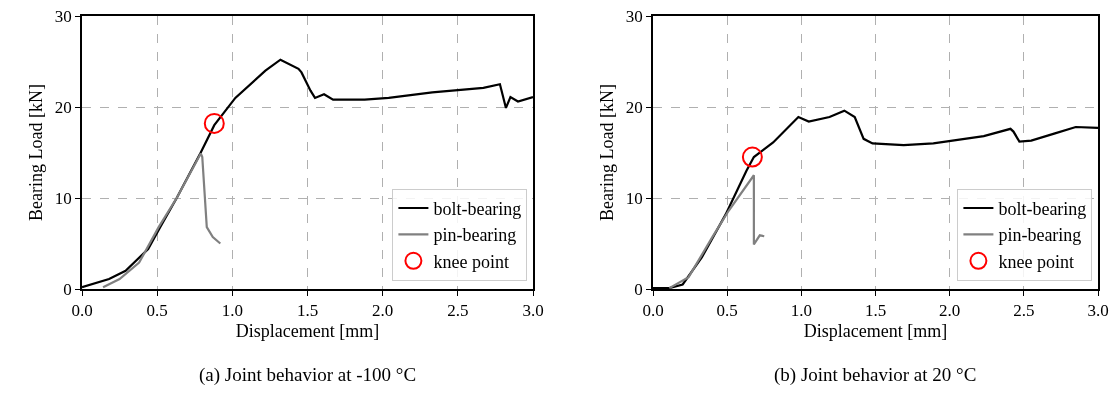 The image size is (1120, 410). I want to click on text: (a) Joint behavior at -100 °C, so click(308, 375).